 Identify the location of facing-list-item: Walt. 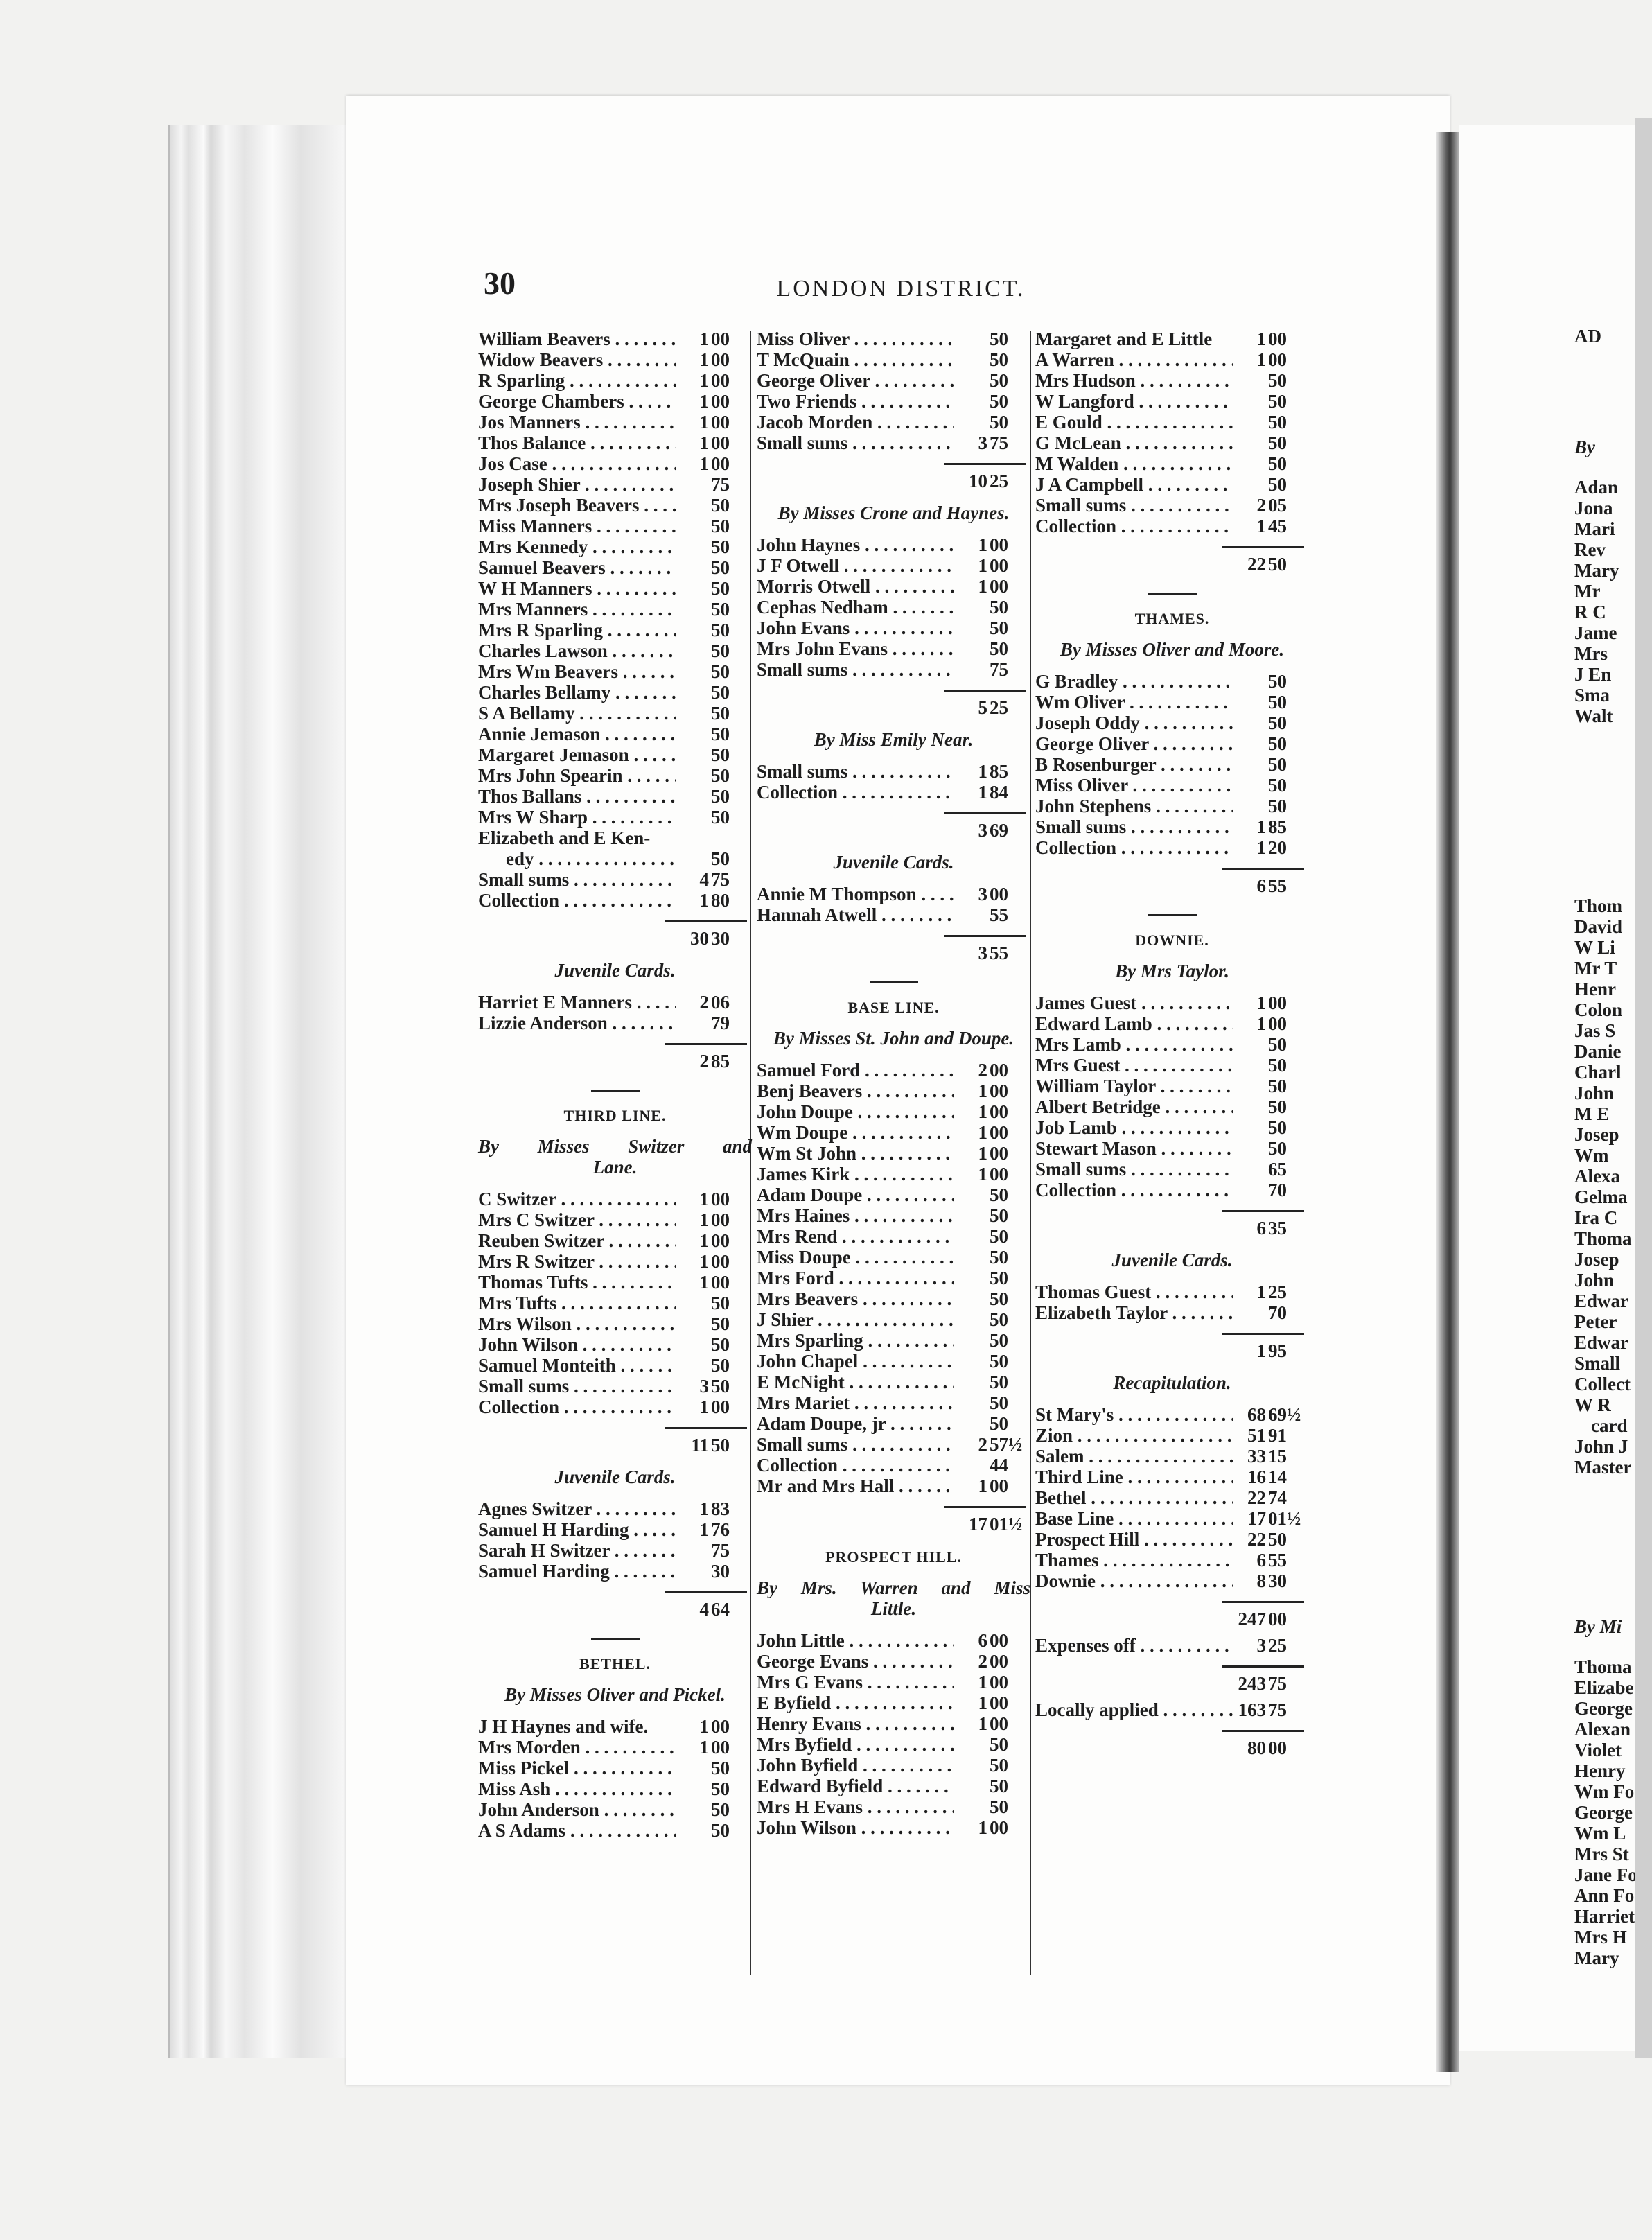
(1593, 716).